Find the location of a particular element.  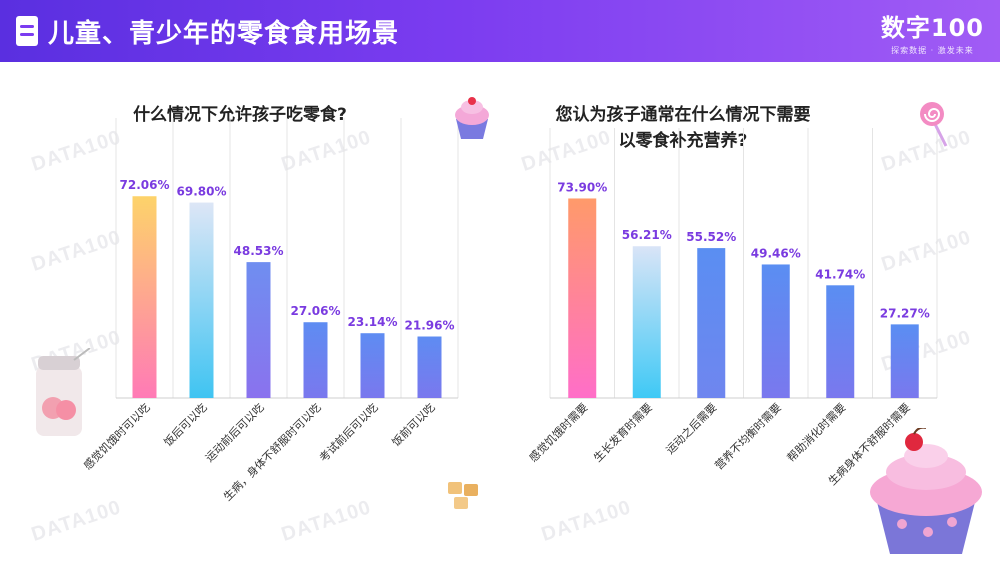

snack-cubes-icon is located at coordinates (463, 495).